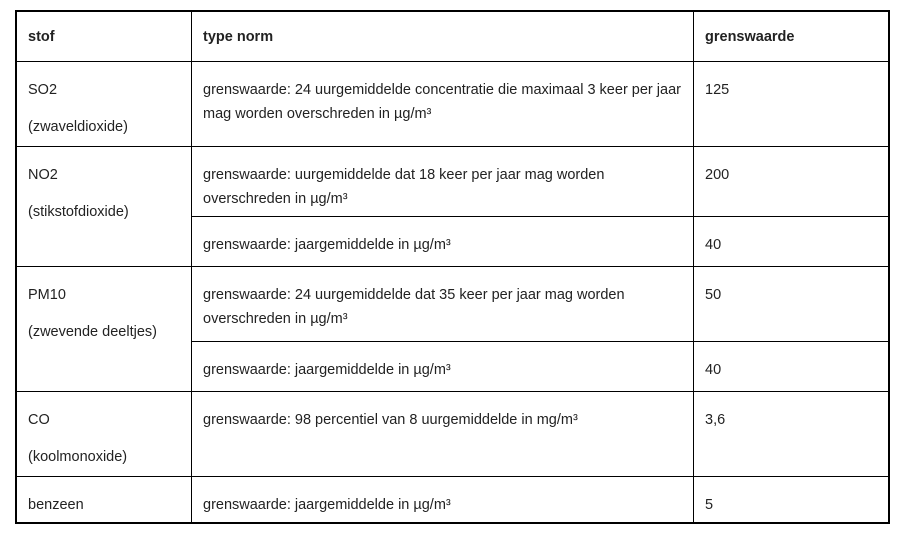 Image resolution: width=905 pixels, height=538 pixels. Describe the element at coordinates (791, 181) in the screenshot. I see `value-cell: 200` at that location.